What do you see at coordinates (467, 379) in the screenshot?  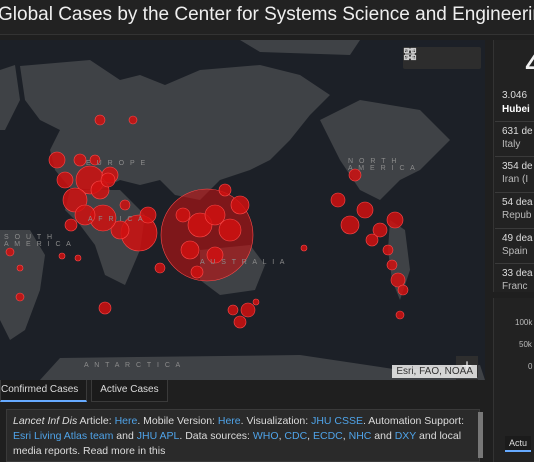 I see `zoom-out-button: −` at bounding box center [467, 379].